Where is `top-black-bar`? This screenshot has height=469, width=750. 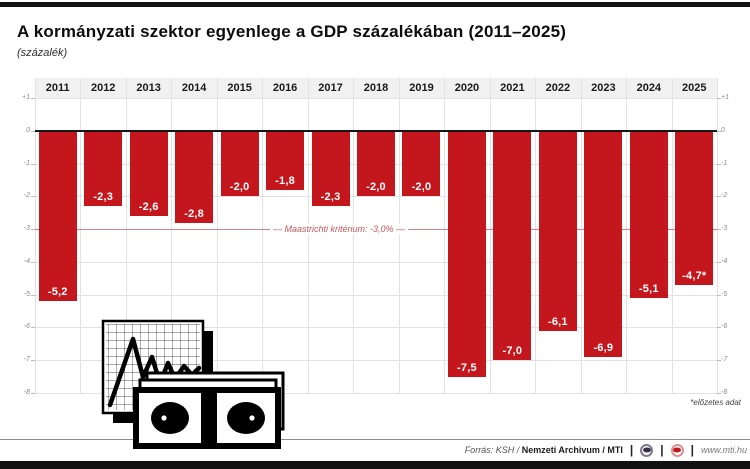
top-black-bar is located at coordinates (375, 4).